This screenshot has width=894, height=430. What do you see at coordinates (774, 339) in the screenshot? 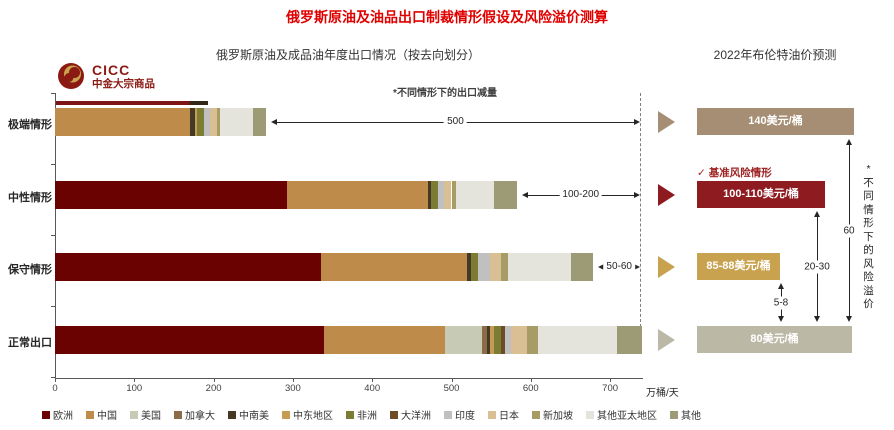
I see `price-box-正常出口: 80美元/桶` at bounding box center [774, 339].